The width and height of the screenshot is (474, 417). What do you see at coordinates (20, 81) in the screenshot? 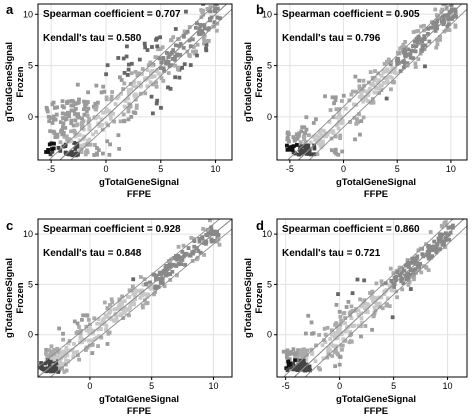
I see `y-axis-title: Frozen` at bounding box center [20, 81].